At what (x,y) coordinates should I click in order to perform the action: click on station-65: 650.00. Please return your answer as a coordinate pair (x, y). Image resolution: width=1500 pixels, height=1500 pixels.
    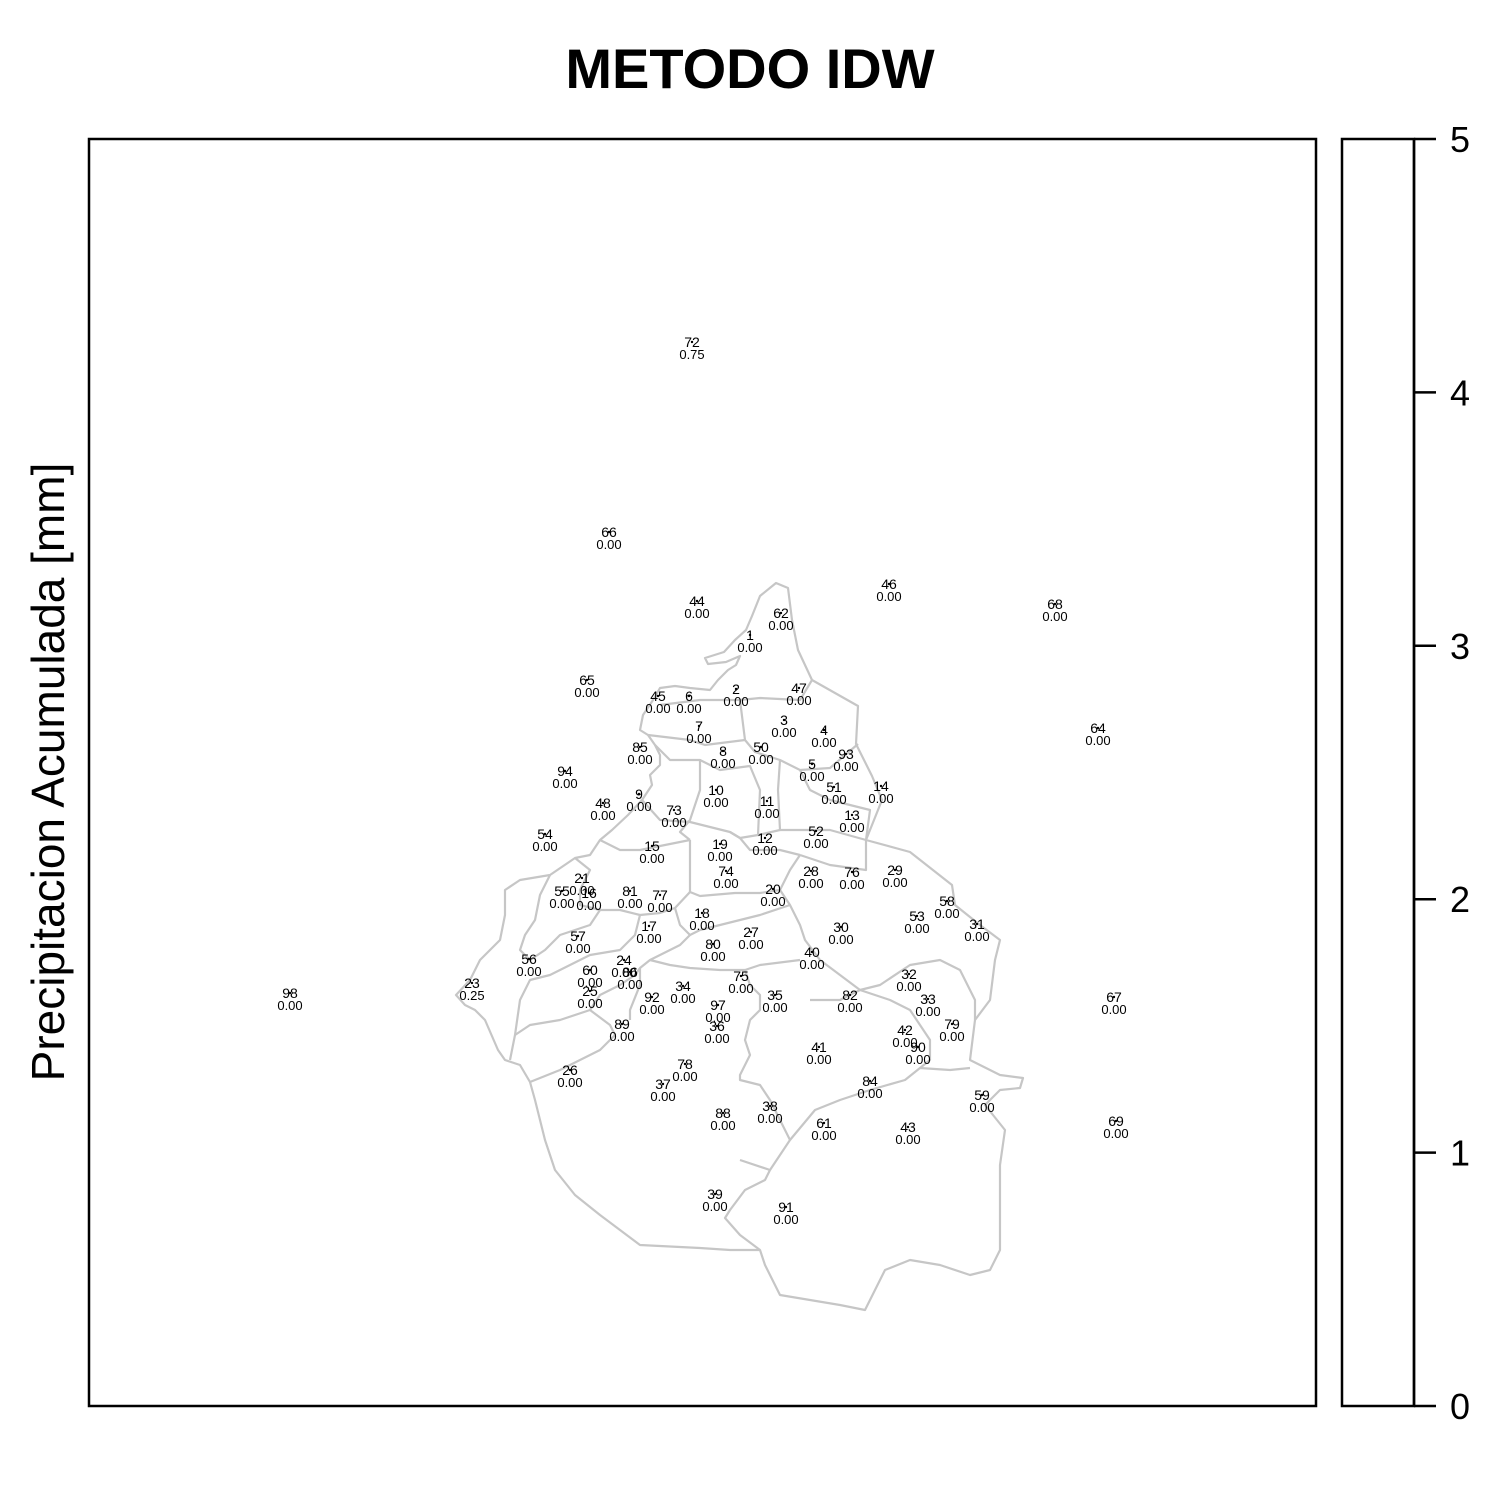
    Looking at the image, I should click on (586, 686).